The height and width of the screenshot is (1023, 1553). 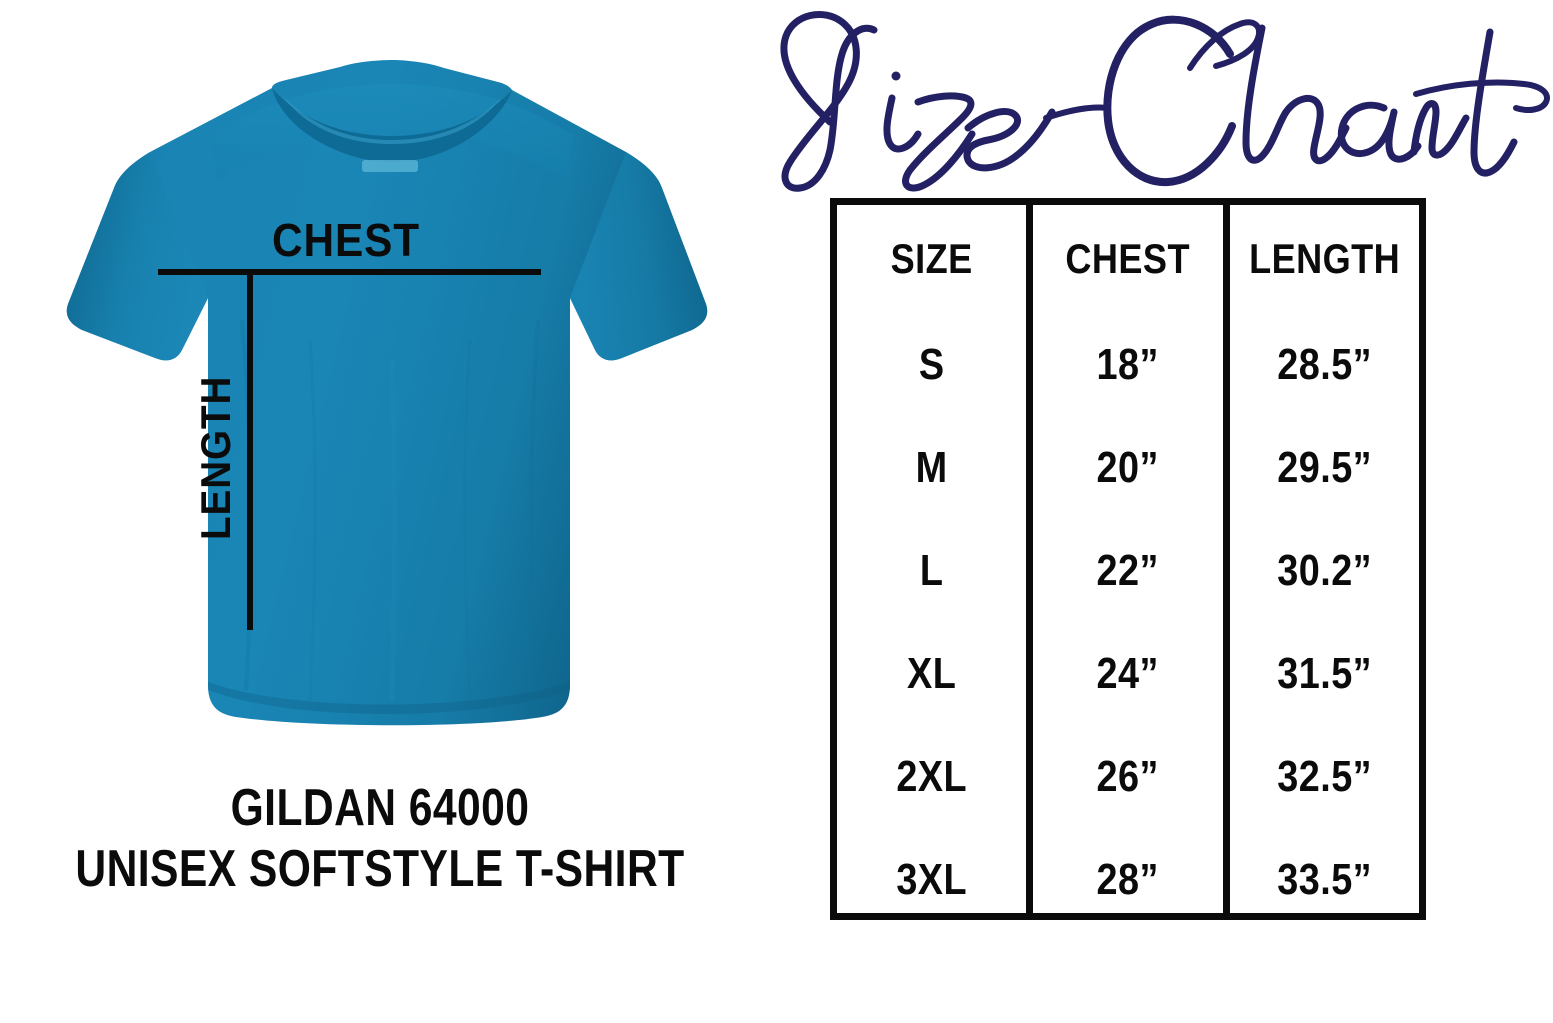 I want to click on table-row: 32.5”, so click(x=1324, y=776).